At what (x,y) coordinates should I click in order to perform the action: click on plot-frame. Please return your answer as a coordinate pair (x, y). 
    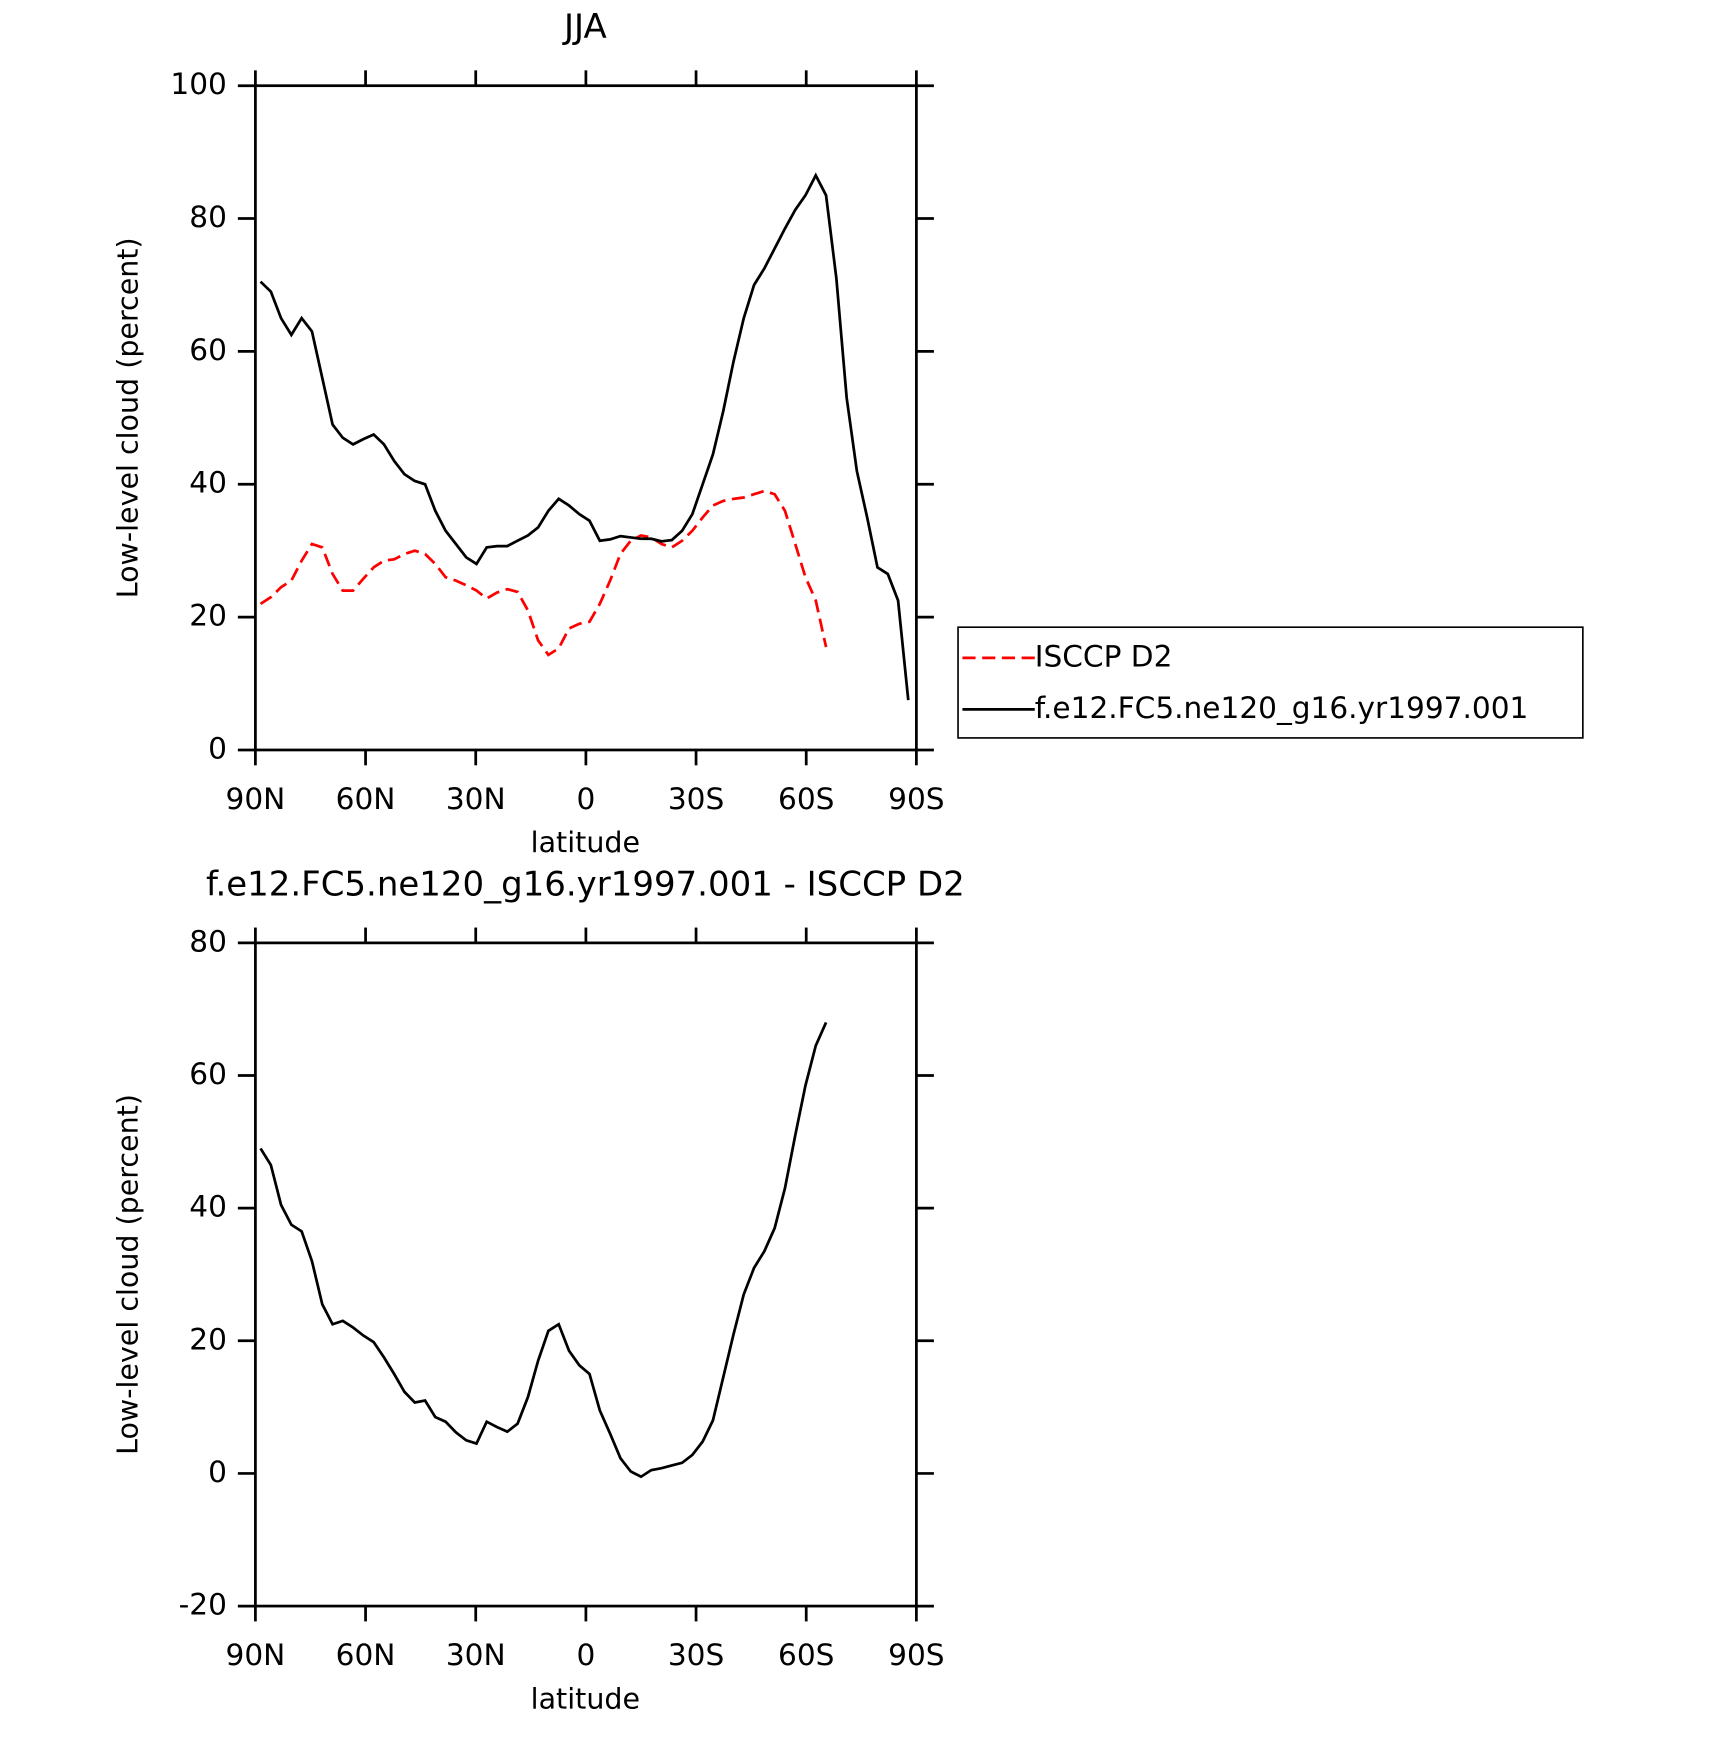
    Looking at the image, I should click on (586, 418).